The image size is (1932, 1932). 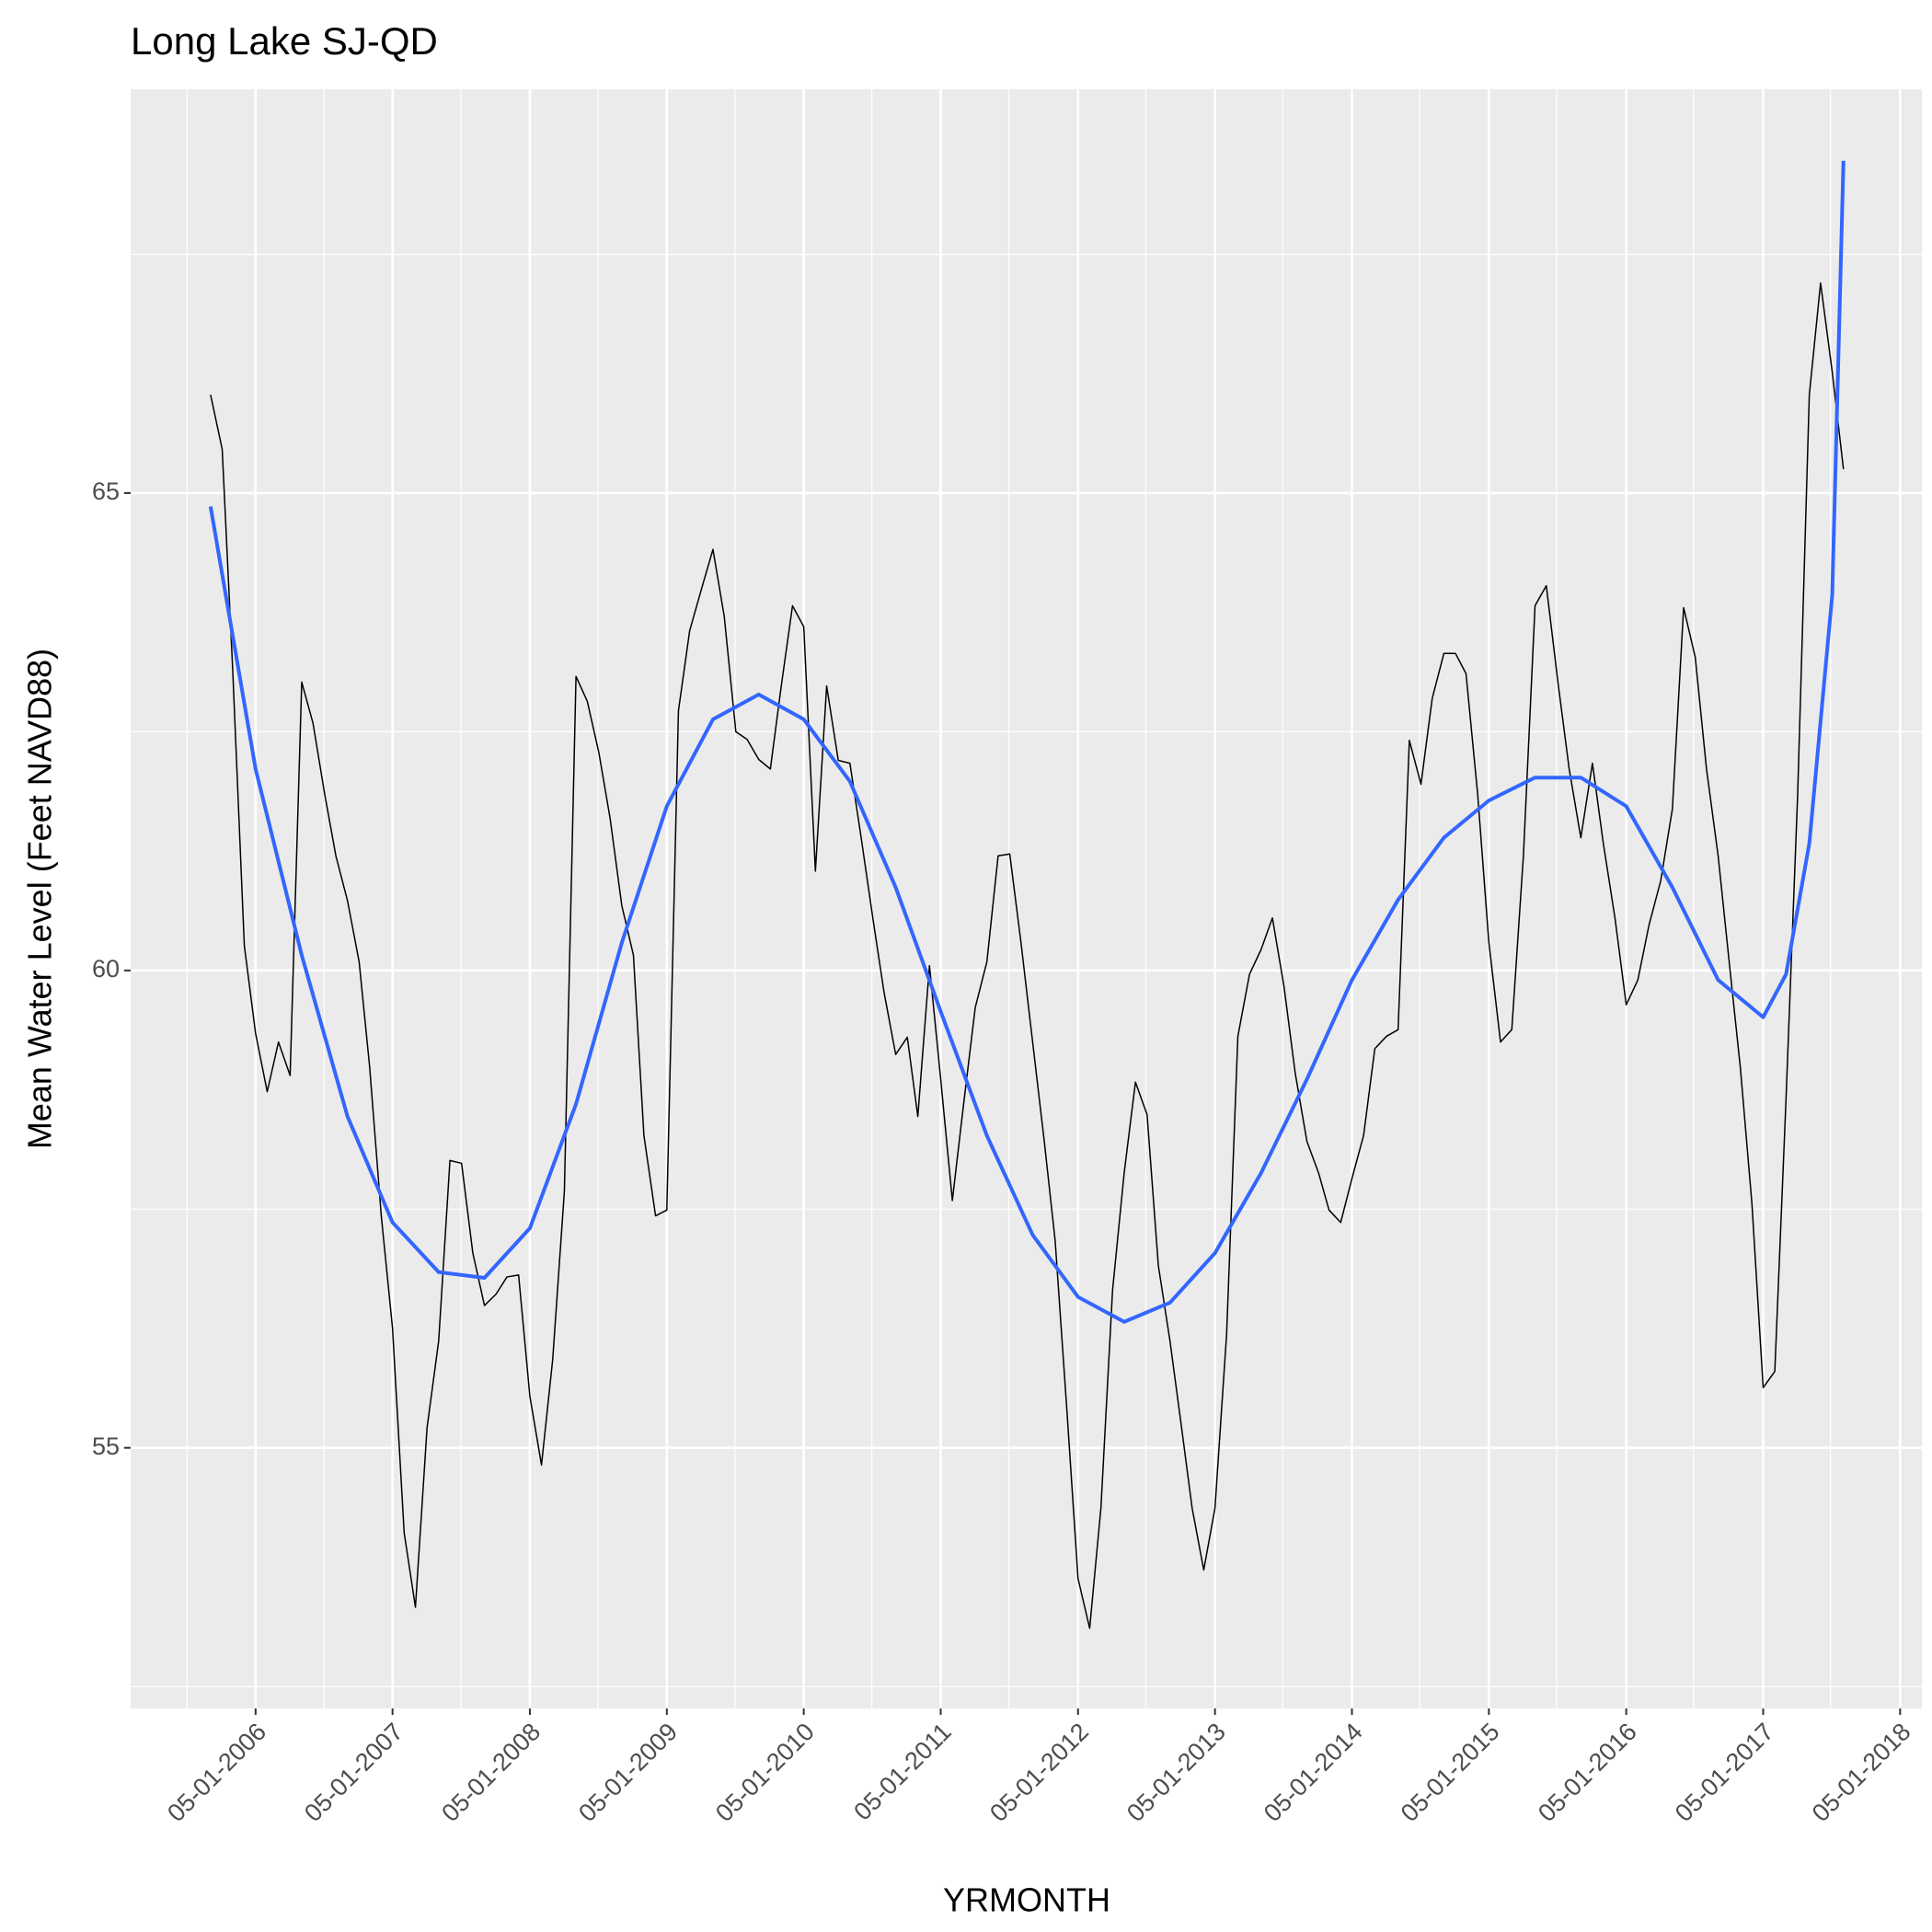 I want to click on y-tick-label: 60, so click(x=106, y=969).